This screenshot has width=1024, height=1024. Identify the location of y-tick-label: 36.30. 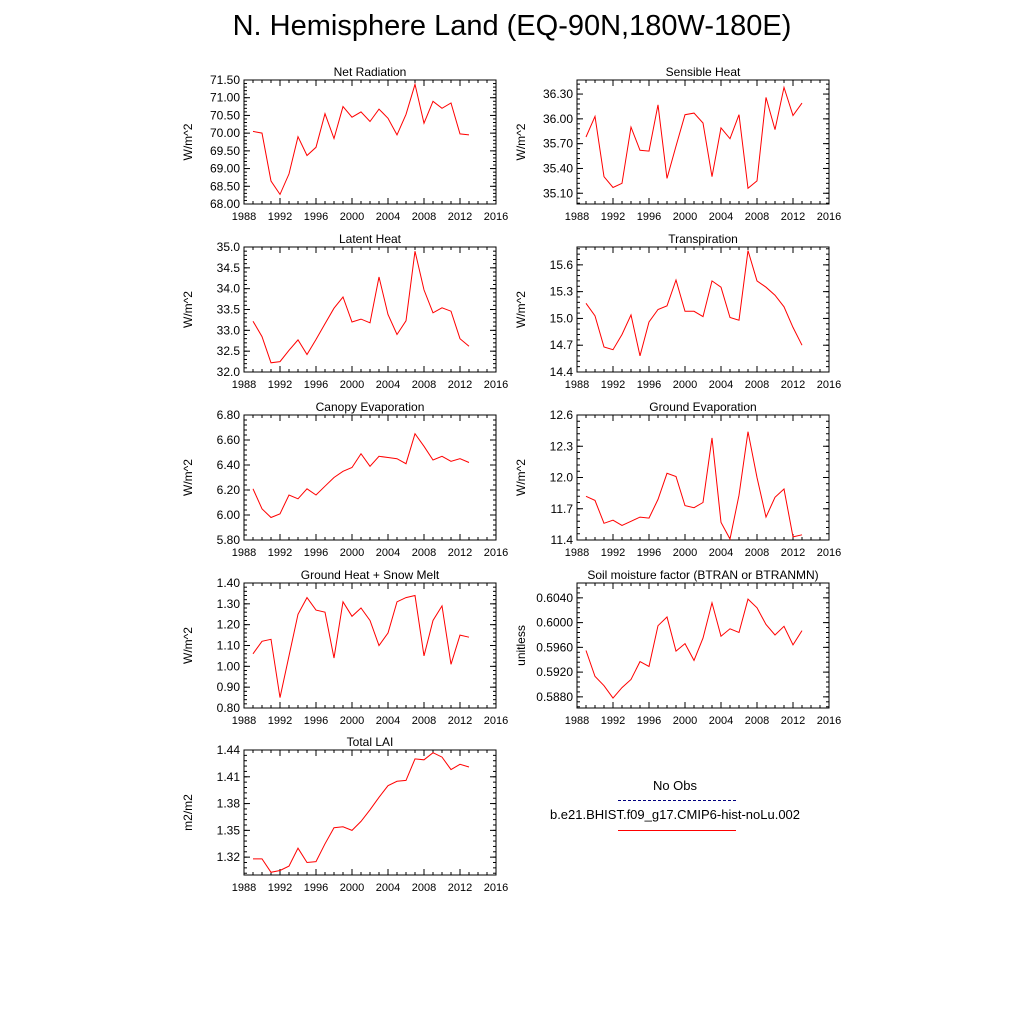
(558, 94).